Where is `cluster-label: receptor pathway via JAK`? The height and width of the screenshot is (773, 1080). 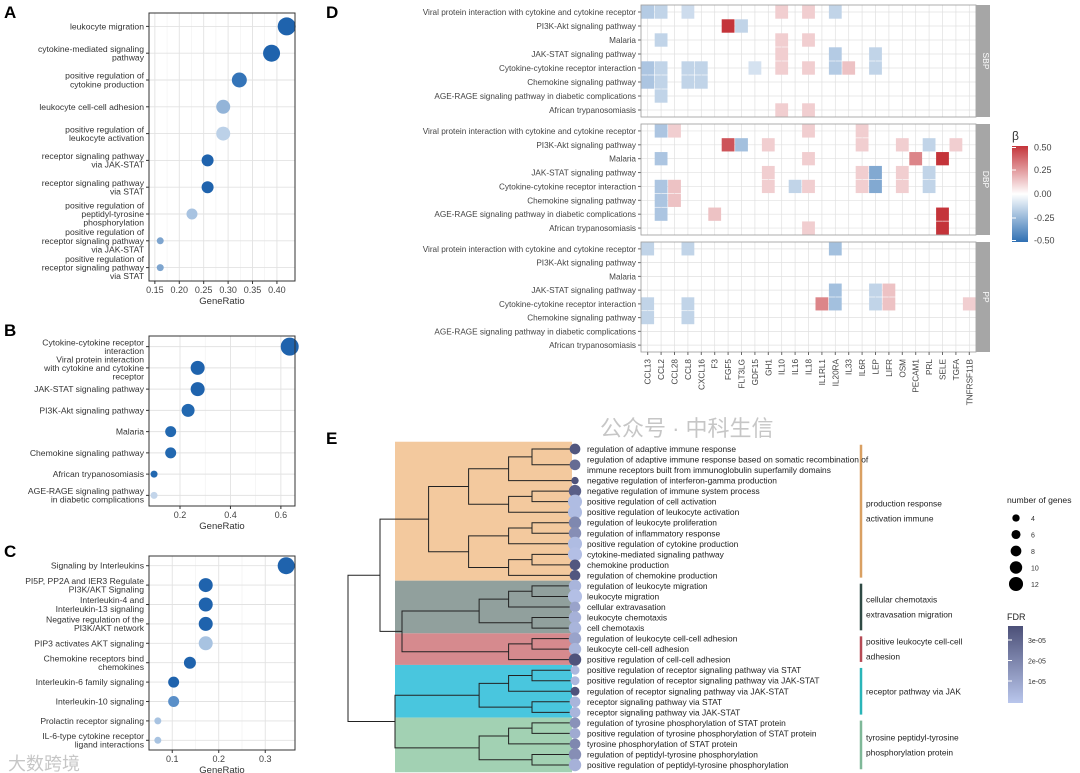
cluster-label: receptor pathway via JAK is located at coordinates (913, 691).